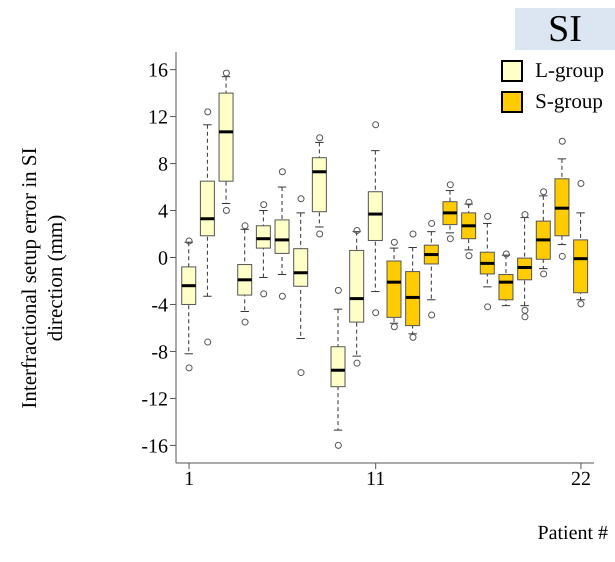  What do you see at coordinates (163, 165) in the screenshot?
I see `y-tick-label: 8` at bounding box center [163, 165].